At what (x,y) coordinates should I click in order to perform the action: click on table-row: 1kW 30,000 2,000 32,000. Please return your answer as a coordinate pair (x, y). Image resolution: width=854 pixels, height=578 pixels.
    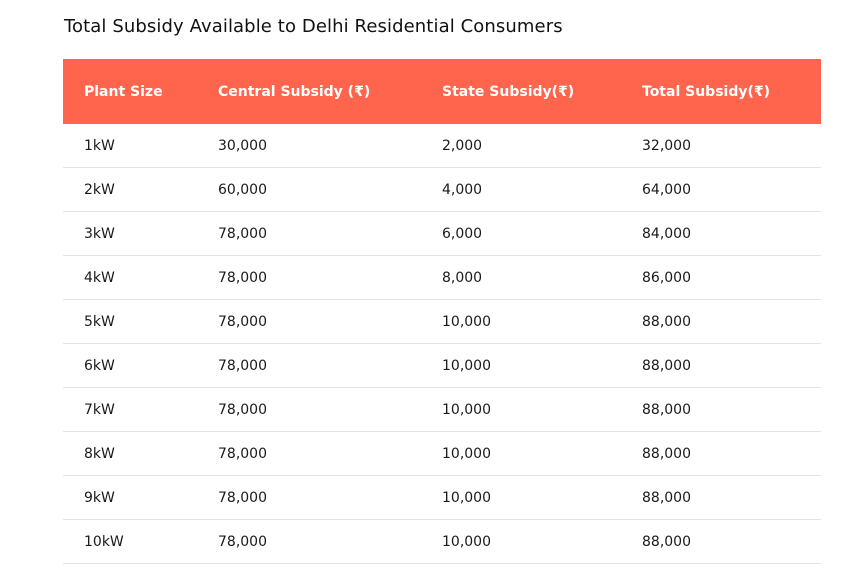
    Looking at the image, I should click on (442, 146).